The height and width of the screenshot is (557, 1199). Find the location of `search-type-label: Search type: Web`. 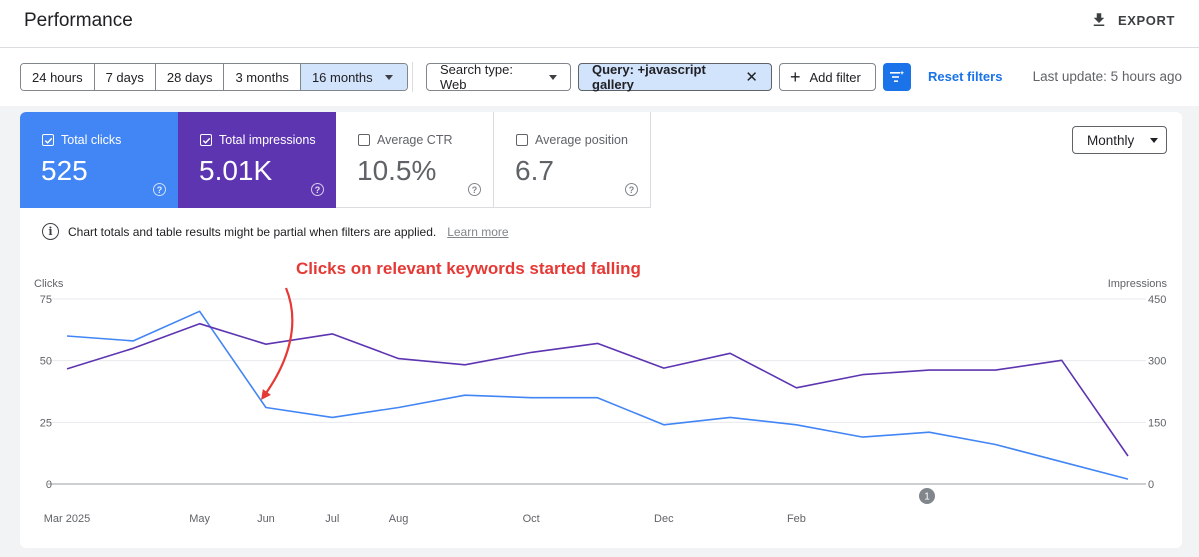

search-type-label: Search type: Web is located at coordinates (476, 77).